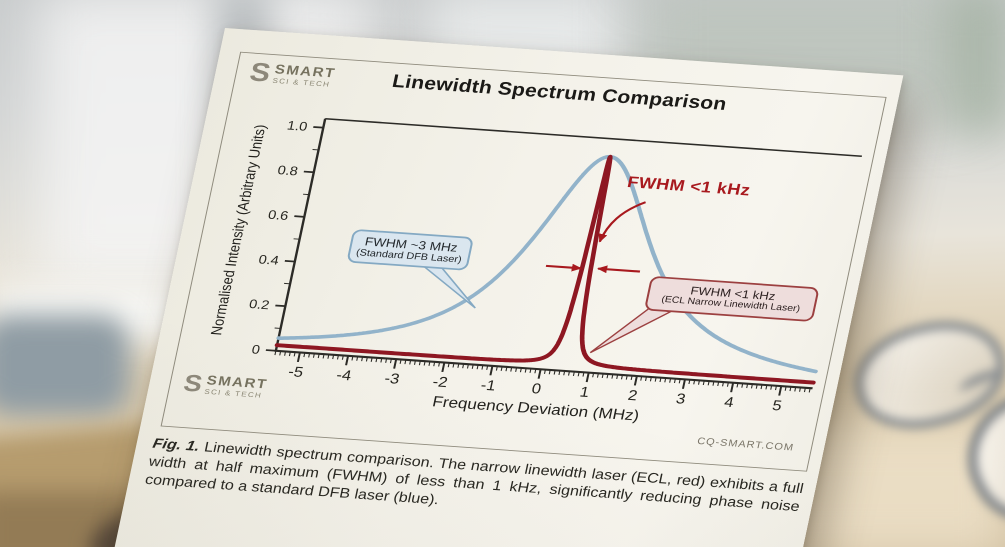  Describe the element at coordinates (680, 399) in the screenshot. I see `x-tick-label: 3` at that location.